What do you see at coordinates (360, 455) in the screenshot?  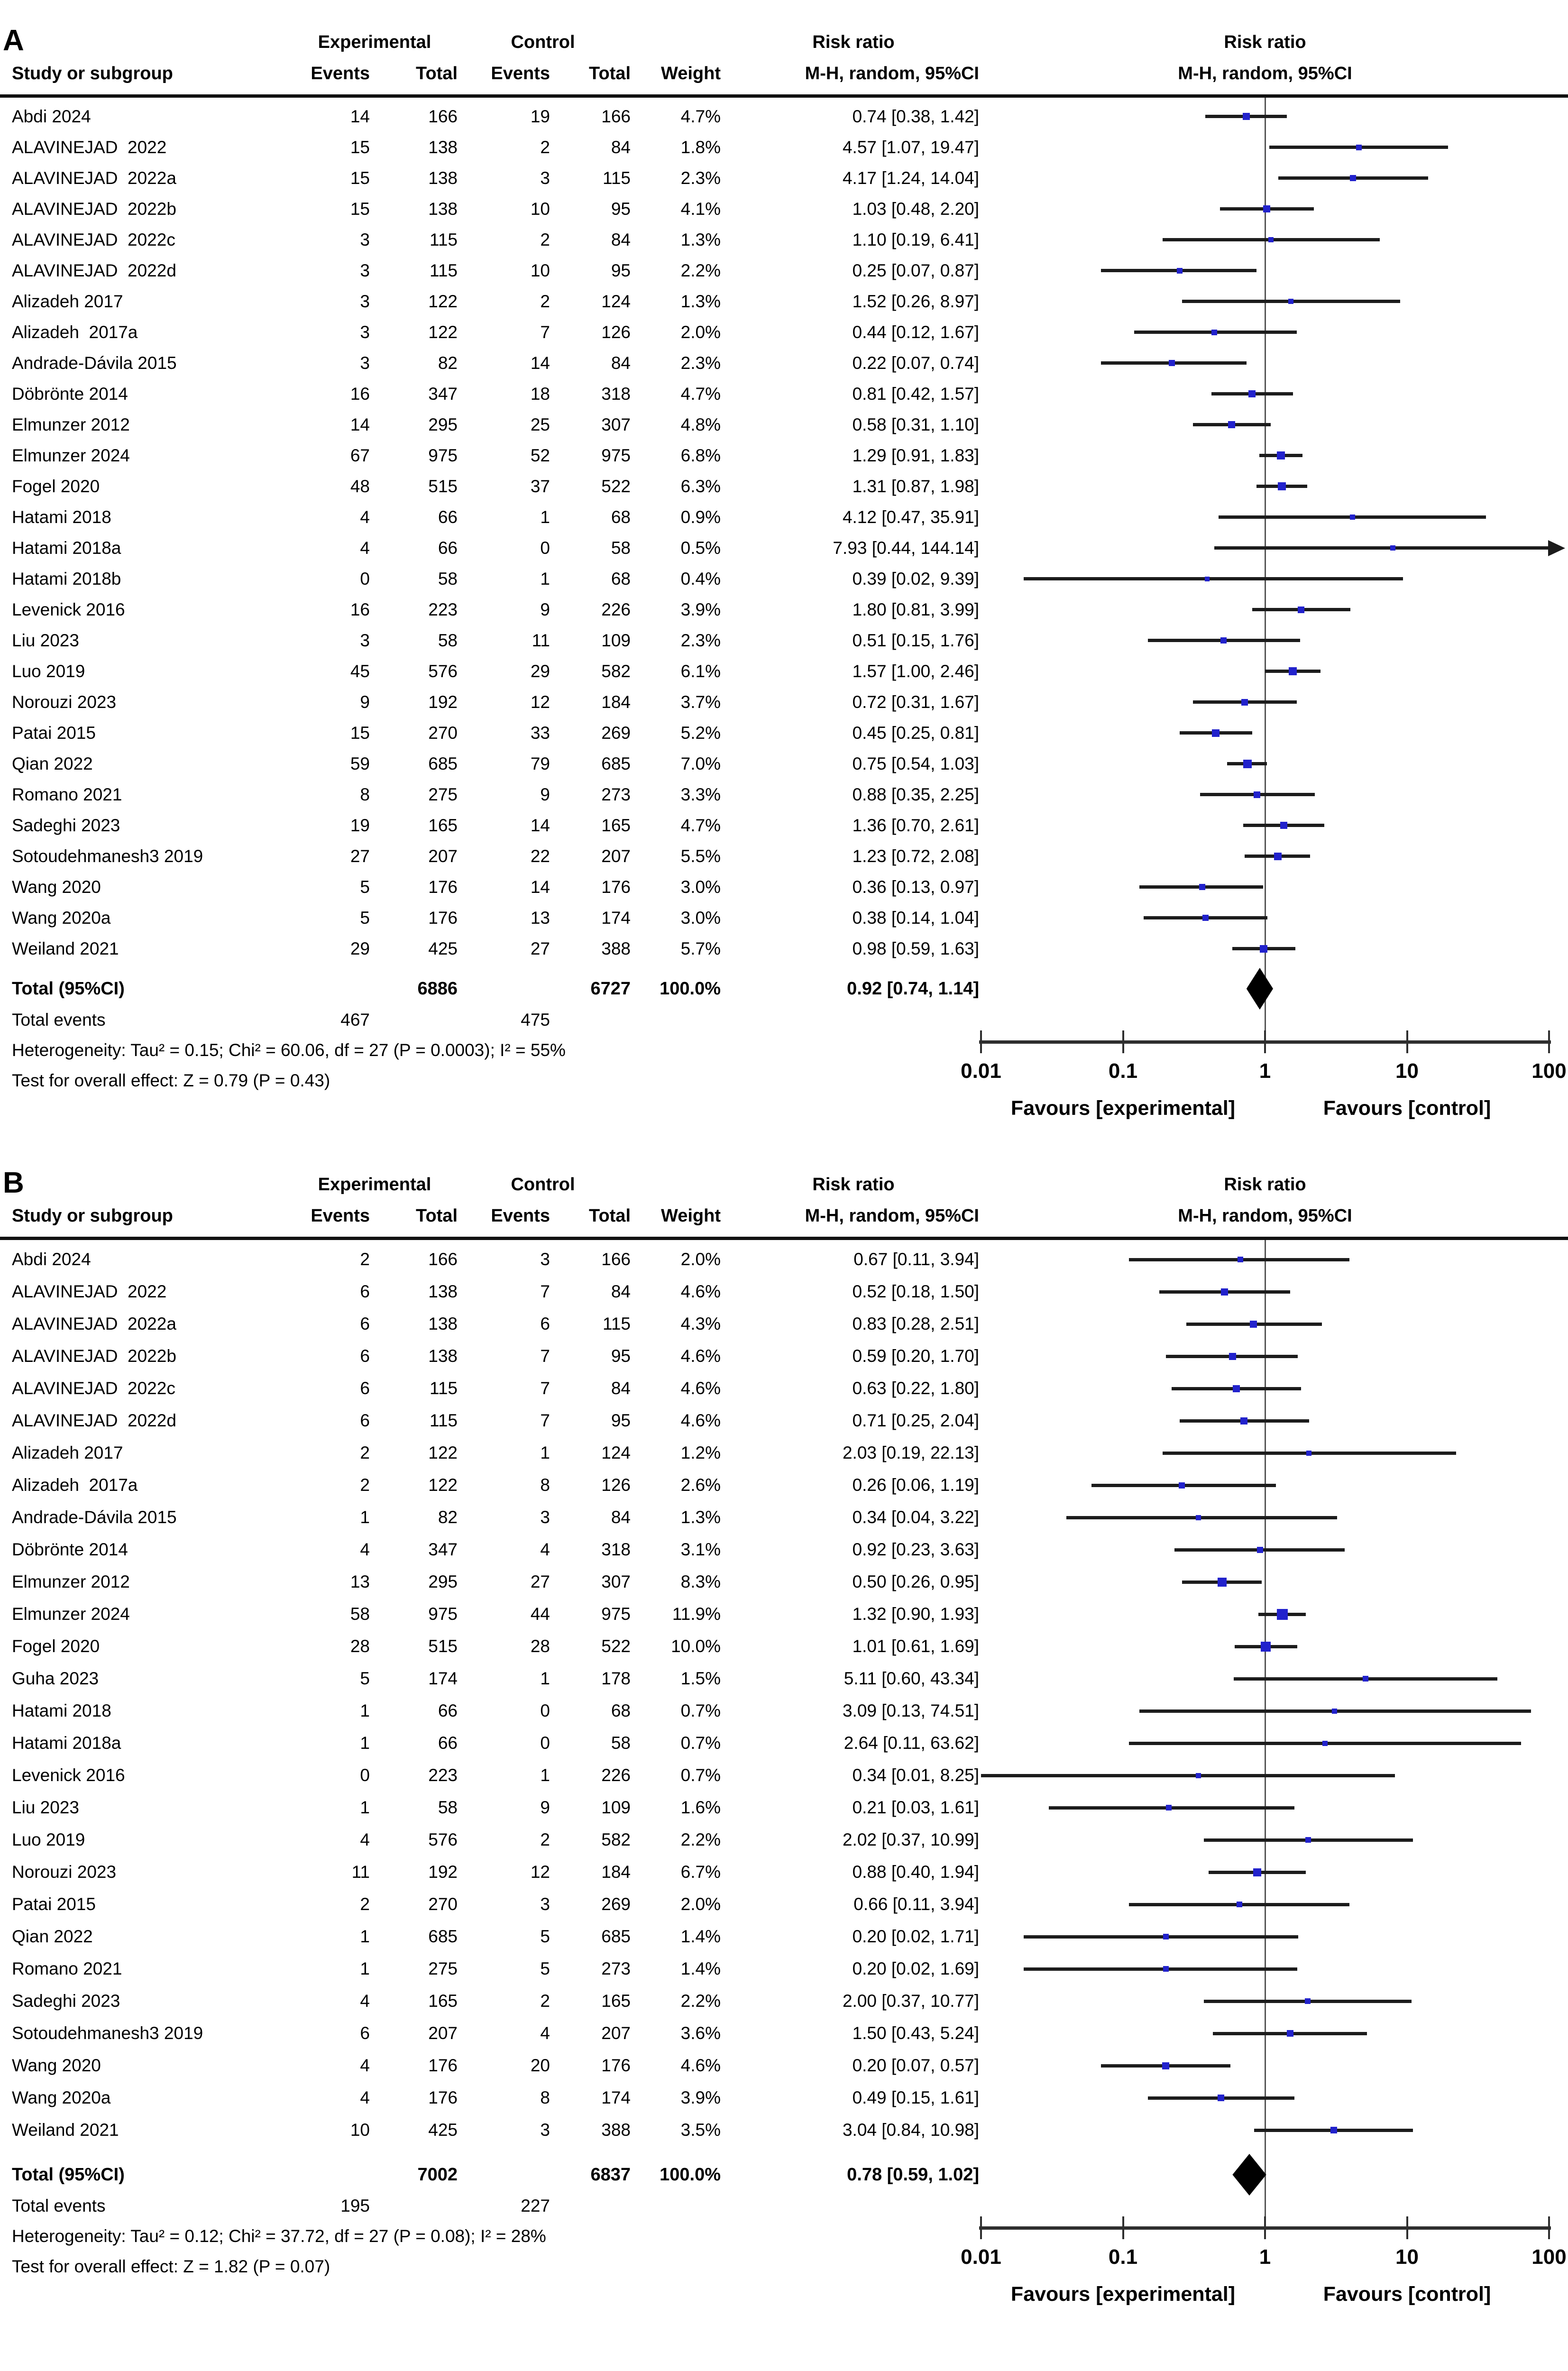 I see `exp-events: 67` at bounding box center [360, 455].